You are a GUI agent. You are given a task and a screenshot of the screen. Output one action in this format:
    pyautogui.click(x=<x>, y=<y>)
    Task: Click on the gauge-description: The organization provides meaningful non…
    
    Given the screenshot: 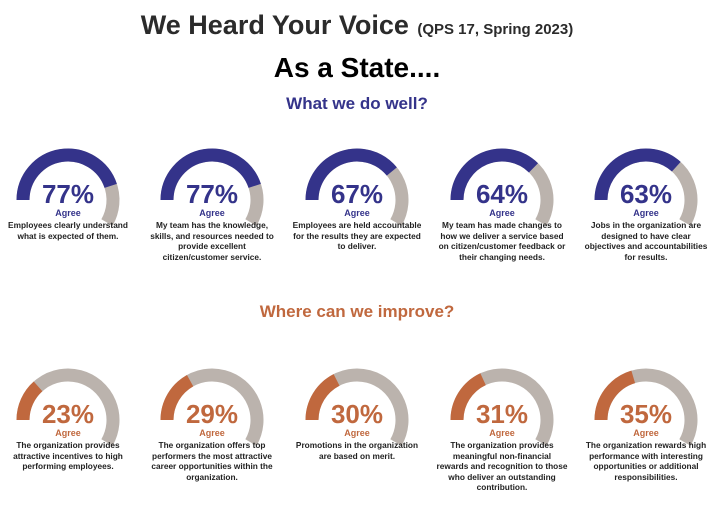 What is the action you would take?
    pyautogui.click(x=502, y=466)
    